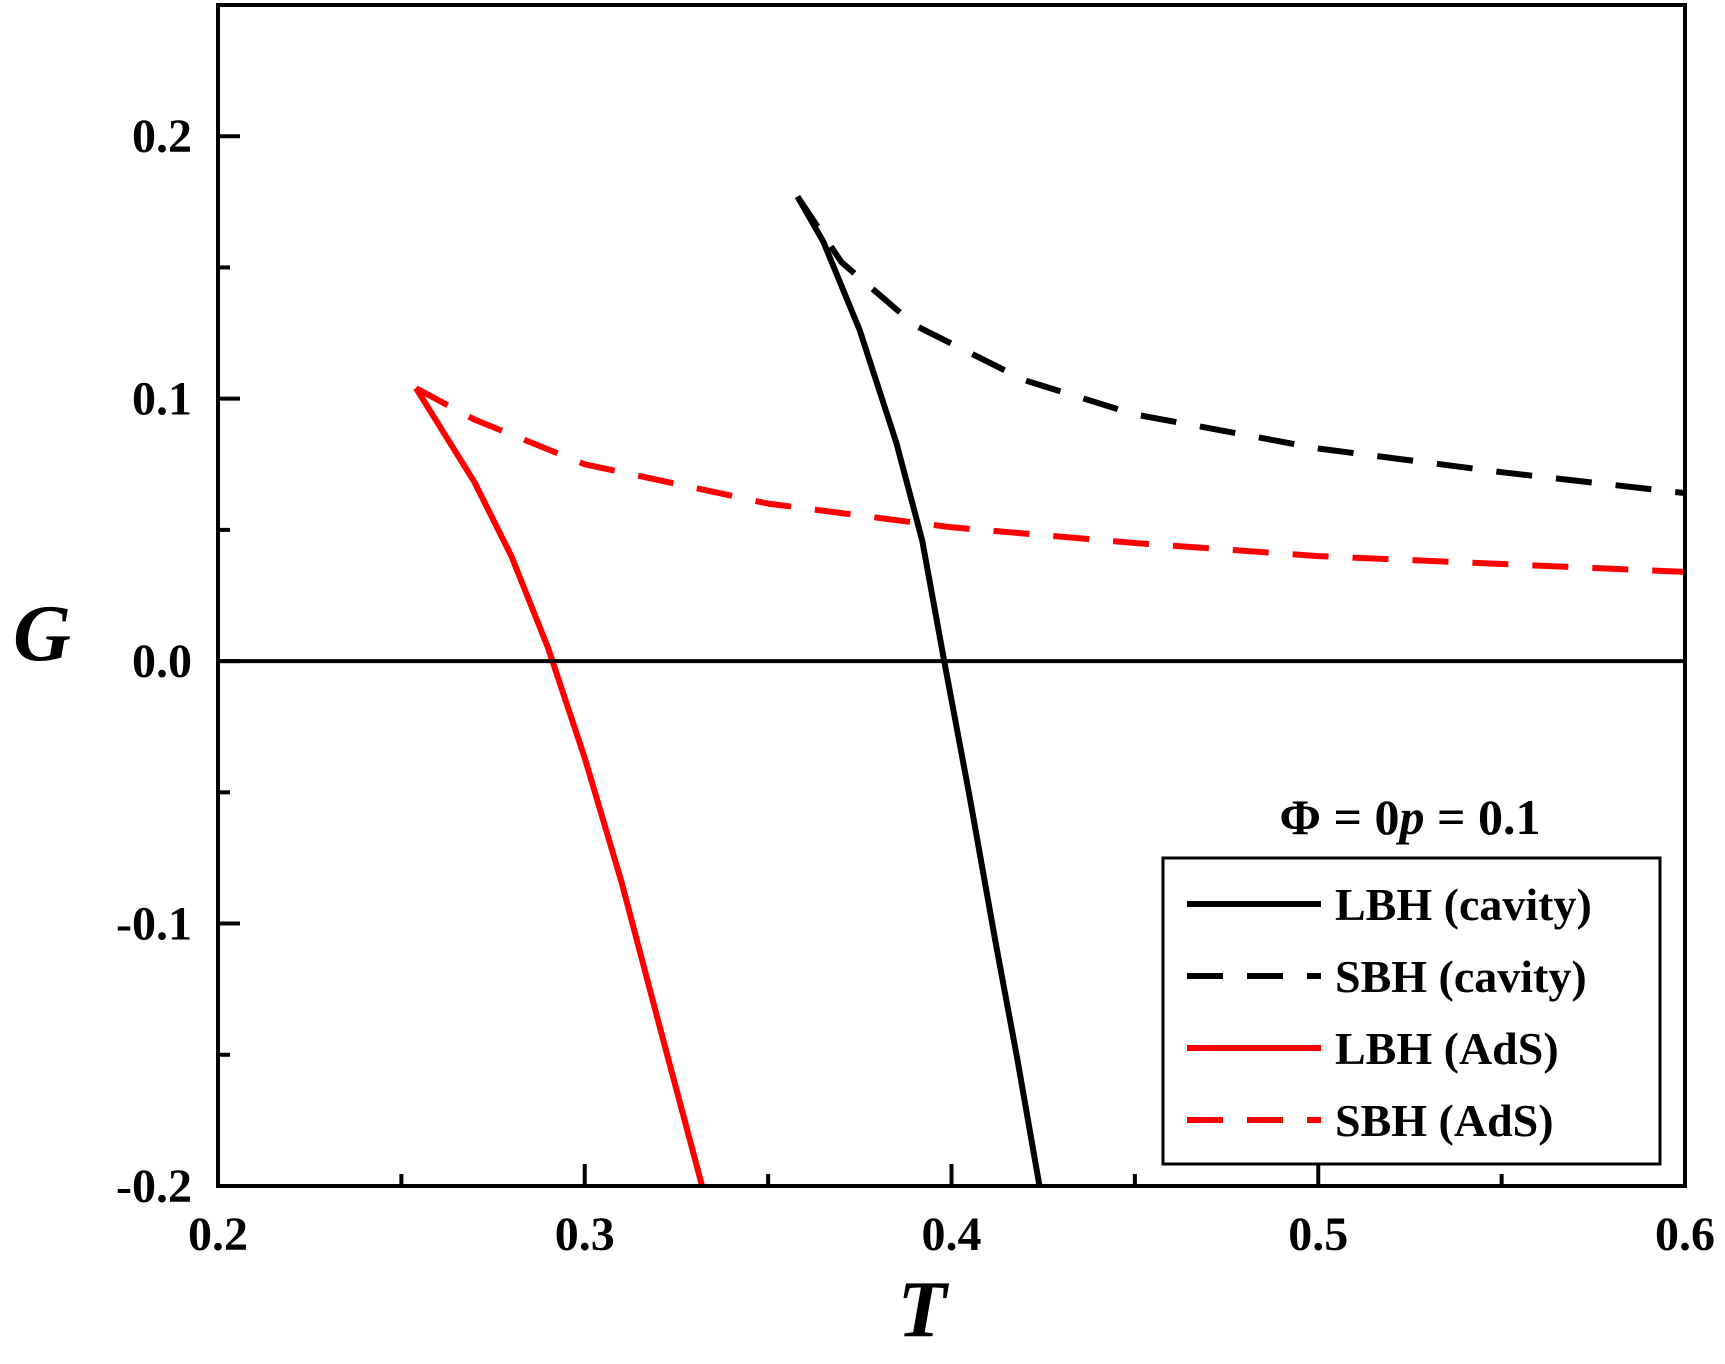  What do you see at coordinates (162, 399) in the screenshot?
I see `y-tick-label: 0.1` at bounding box center [162, 399].